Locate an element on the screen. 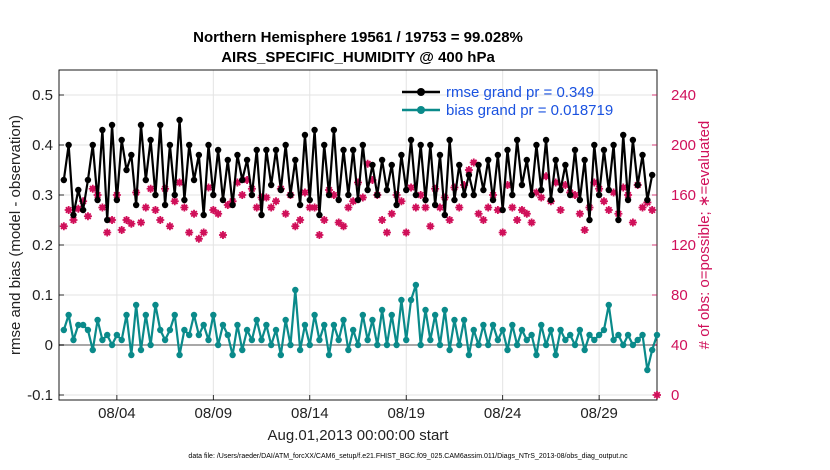 This screenshot has height=470, width=830. y-tick-label: 0 is located at coordinates (49, 345).